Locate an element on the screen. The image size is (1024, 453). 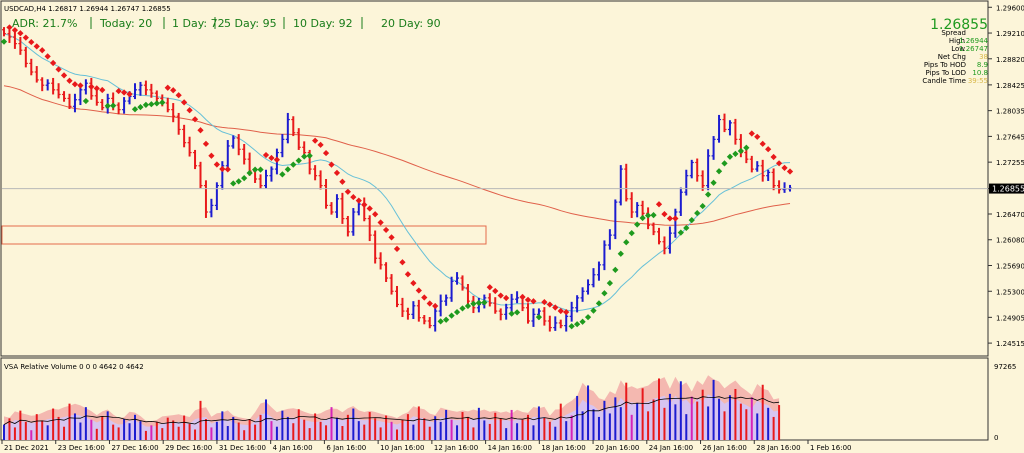
y-tick-label: 1.25690 is located at coordinates (1010, 267).